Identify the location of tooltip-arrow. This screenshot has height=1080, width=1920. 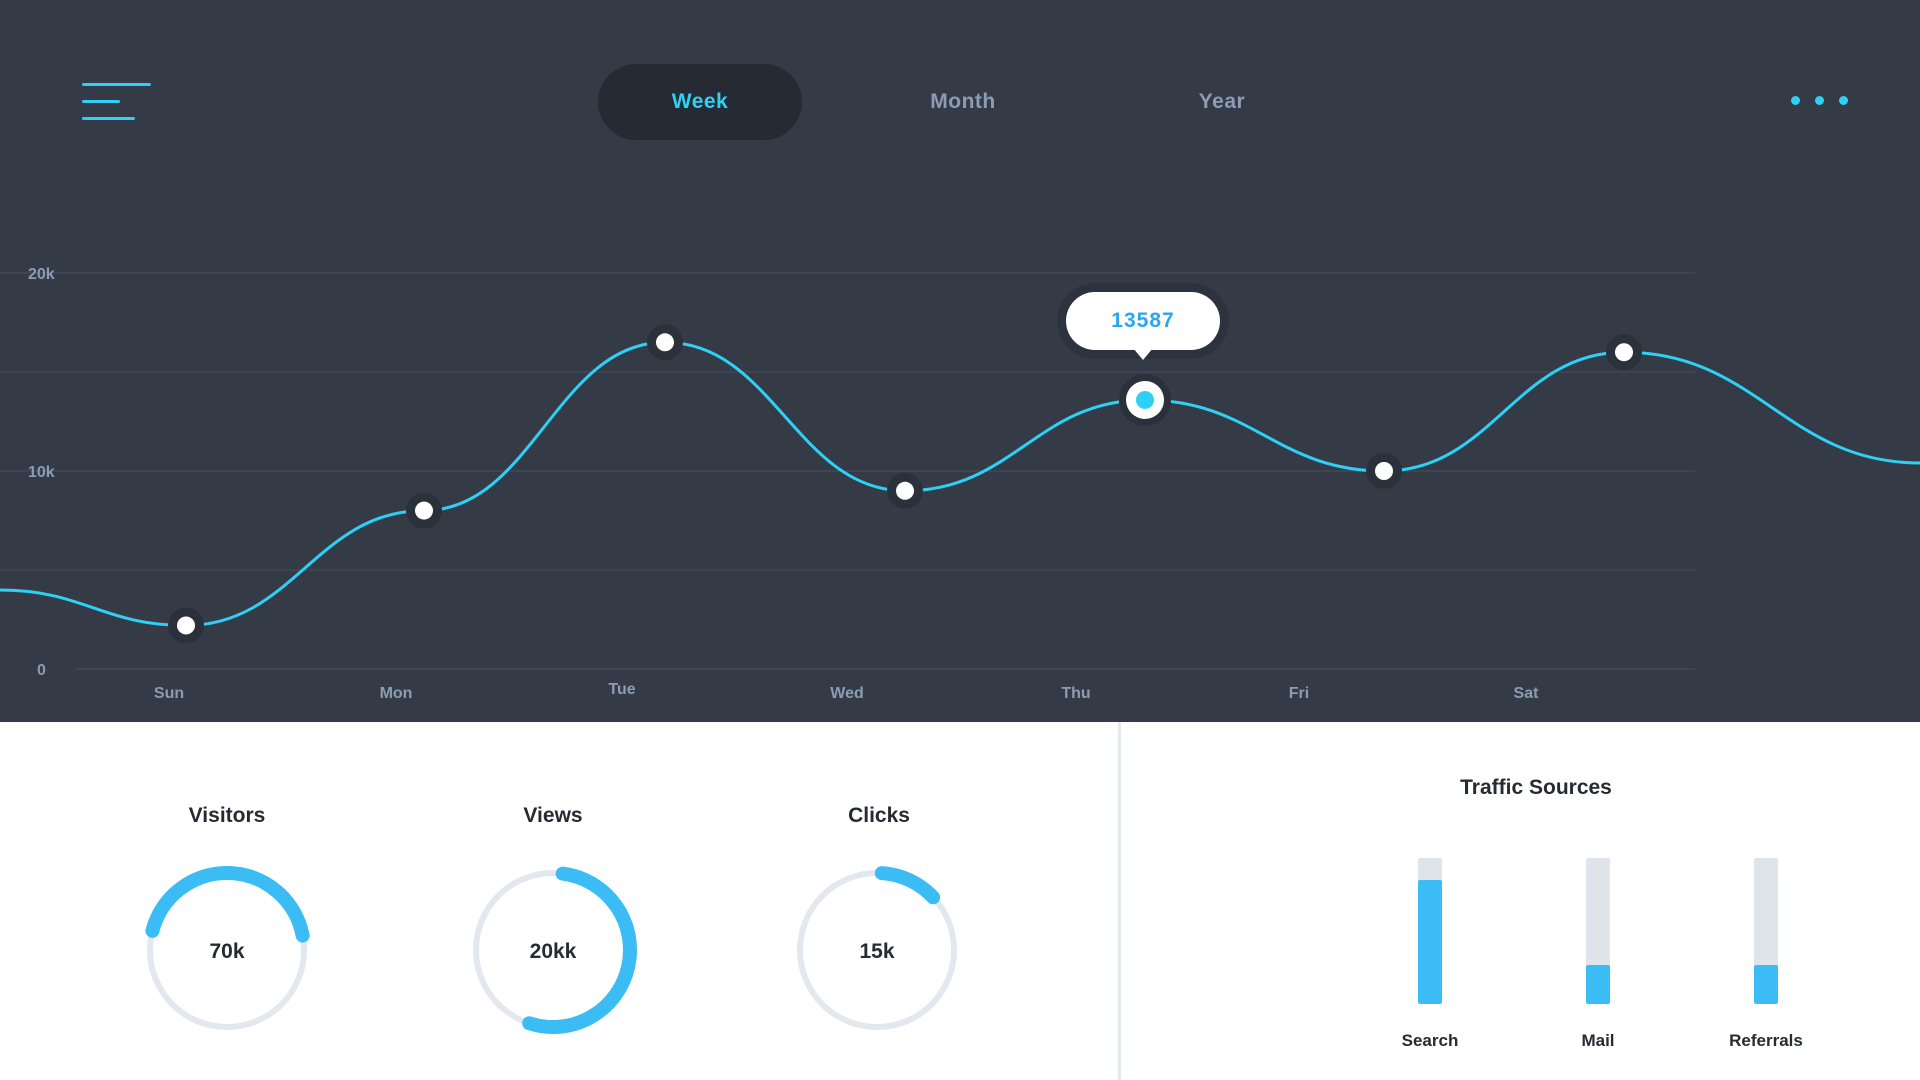
(1143, 354).